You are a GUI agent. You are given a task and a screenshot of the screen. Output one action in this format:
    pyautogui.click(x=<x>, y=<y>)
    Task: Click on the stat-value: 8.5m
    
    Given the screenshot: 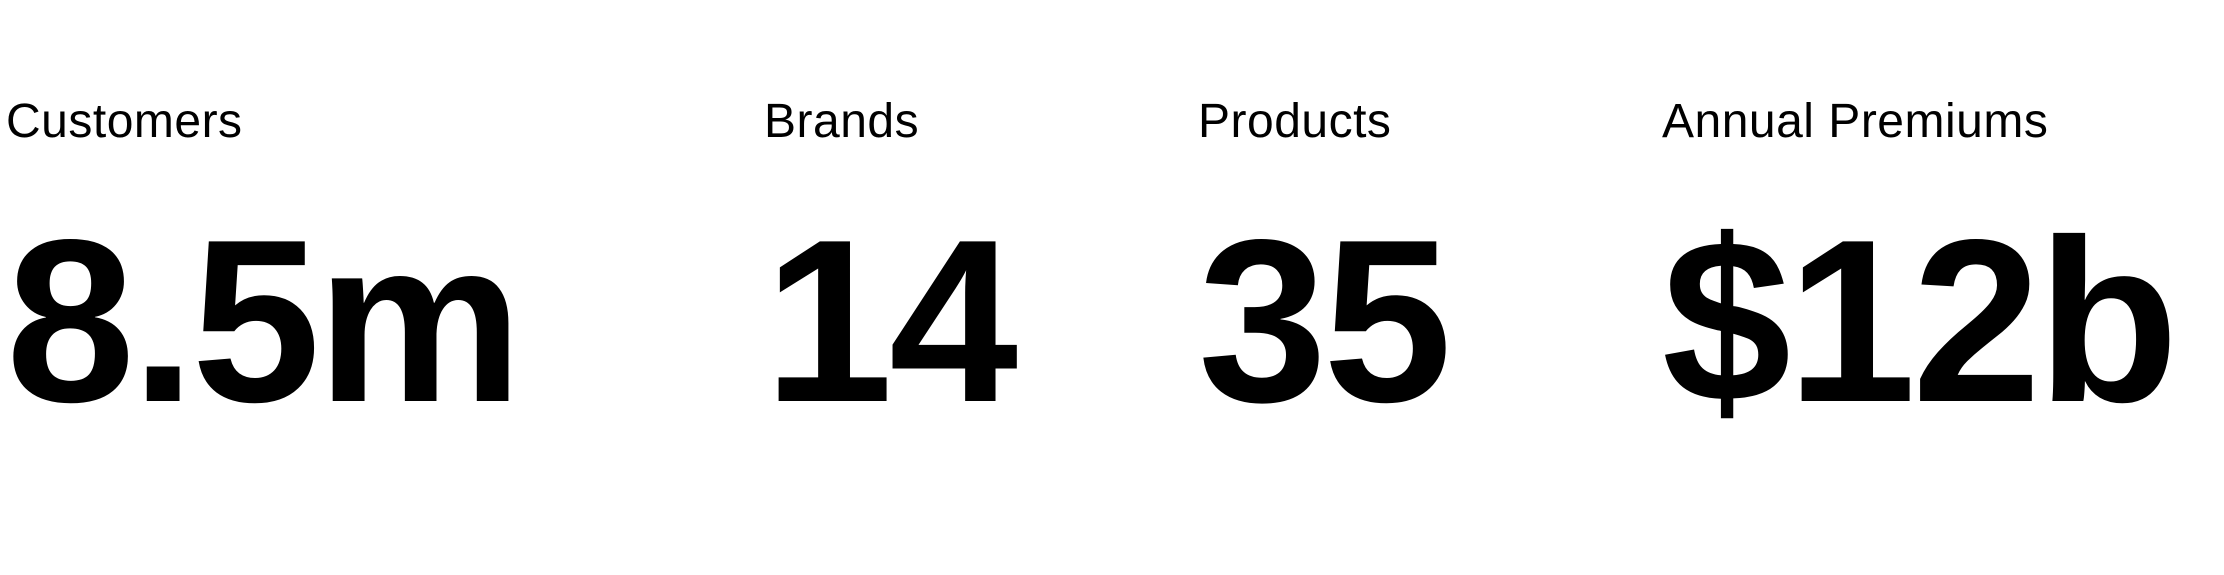 What is the action you would take?
    pyautogui.click(x=262, y=322)
    